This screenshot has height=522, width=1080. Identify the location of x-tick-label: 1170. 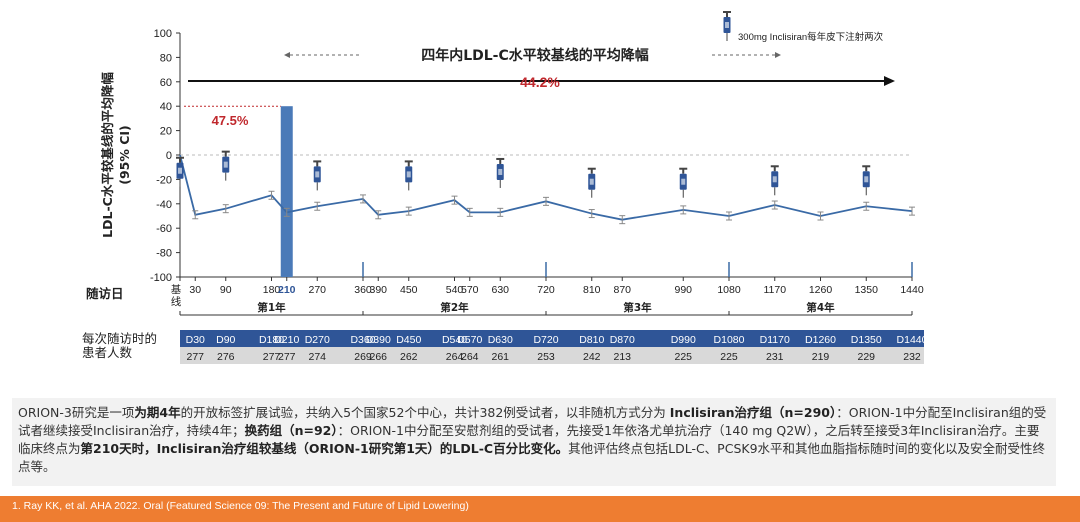
(774, 290).